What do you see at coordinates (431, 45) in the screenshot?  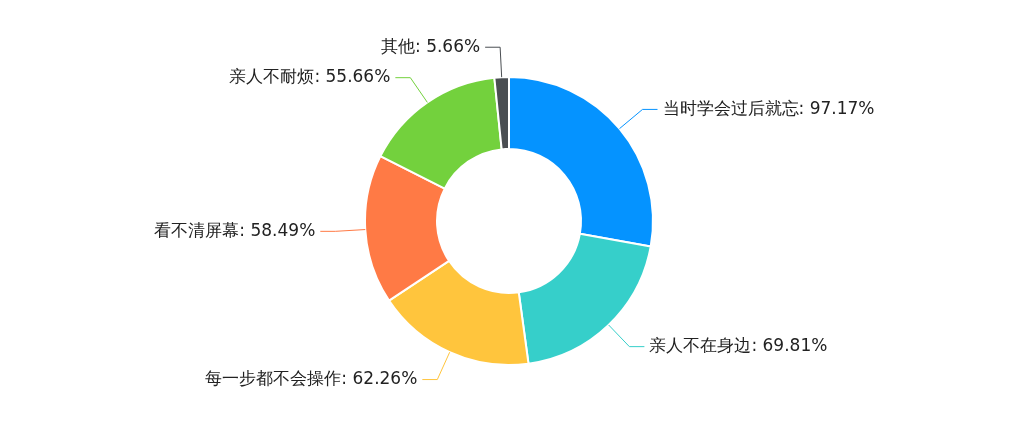 I see `slice-label: 其他: 5.66%` at bounding box center [431, 45].